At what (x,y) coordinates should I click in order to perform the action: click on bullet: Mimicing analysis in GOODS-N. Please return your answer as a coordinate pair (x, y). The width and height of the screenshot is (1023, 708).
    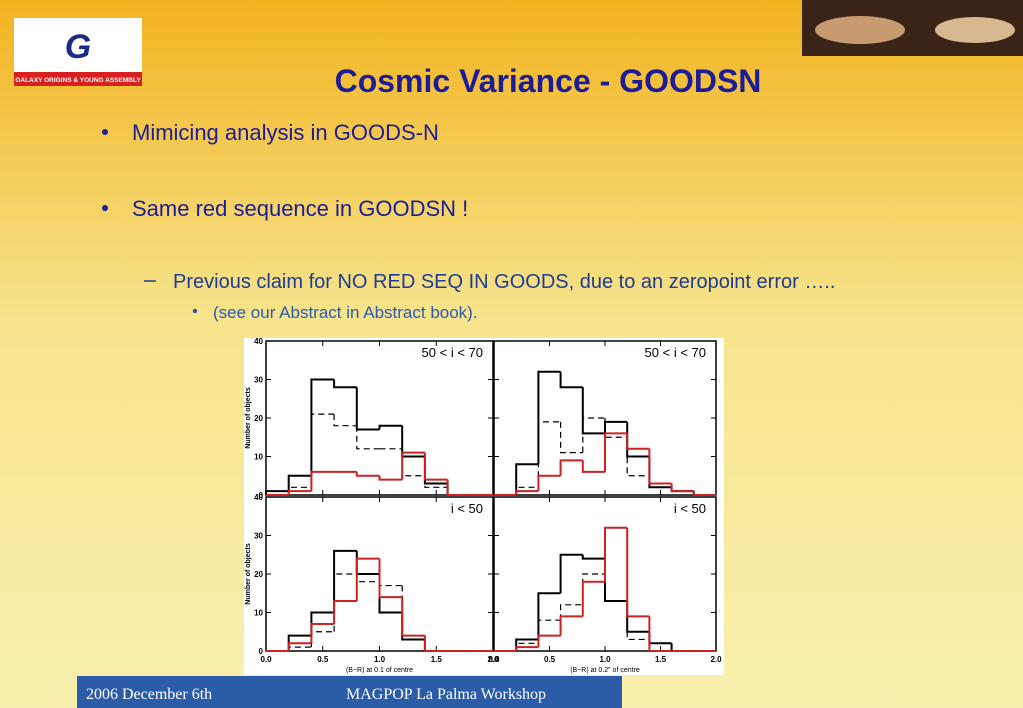
    Looking at the image, I should click on (285, 132).